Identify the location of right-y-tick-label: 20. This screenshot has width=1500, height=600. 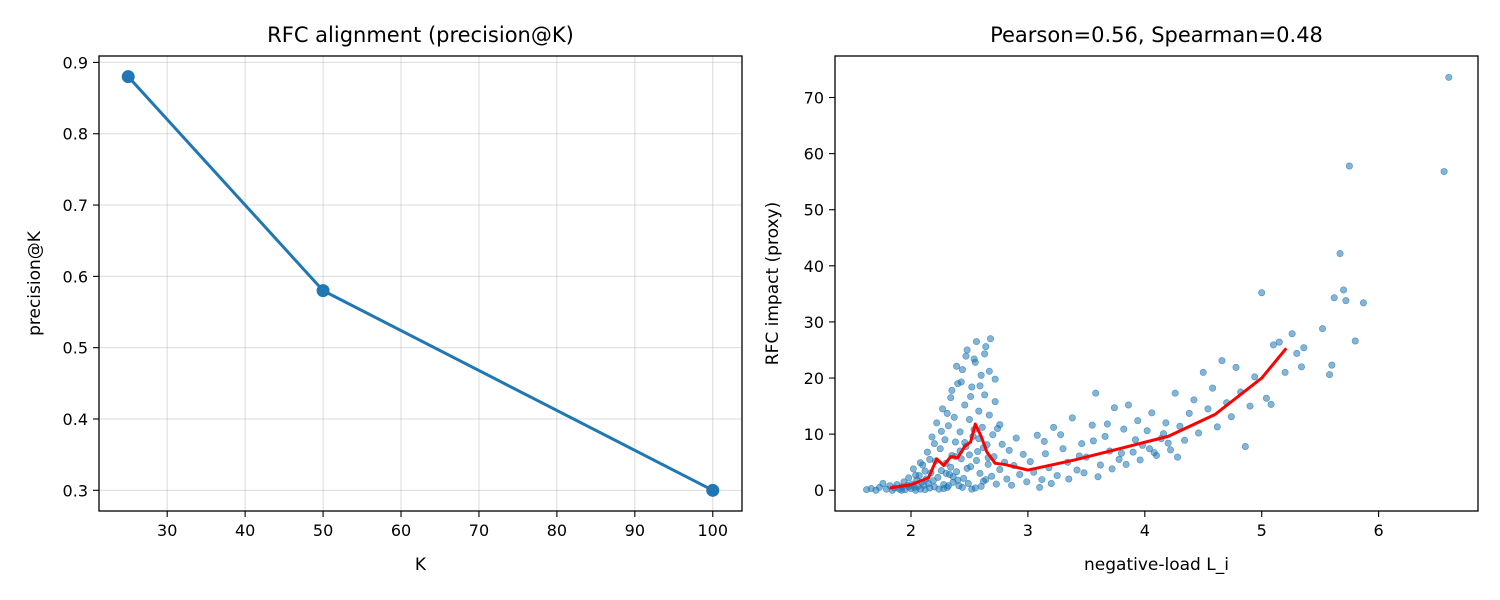
(814, 378).